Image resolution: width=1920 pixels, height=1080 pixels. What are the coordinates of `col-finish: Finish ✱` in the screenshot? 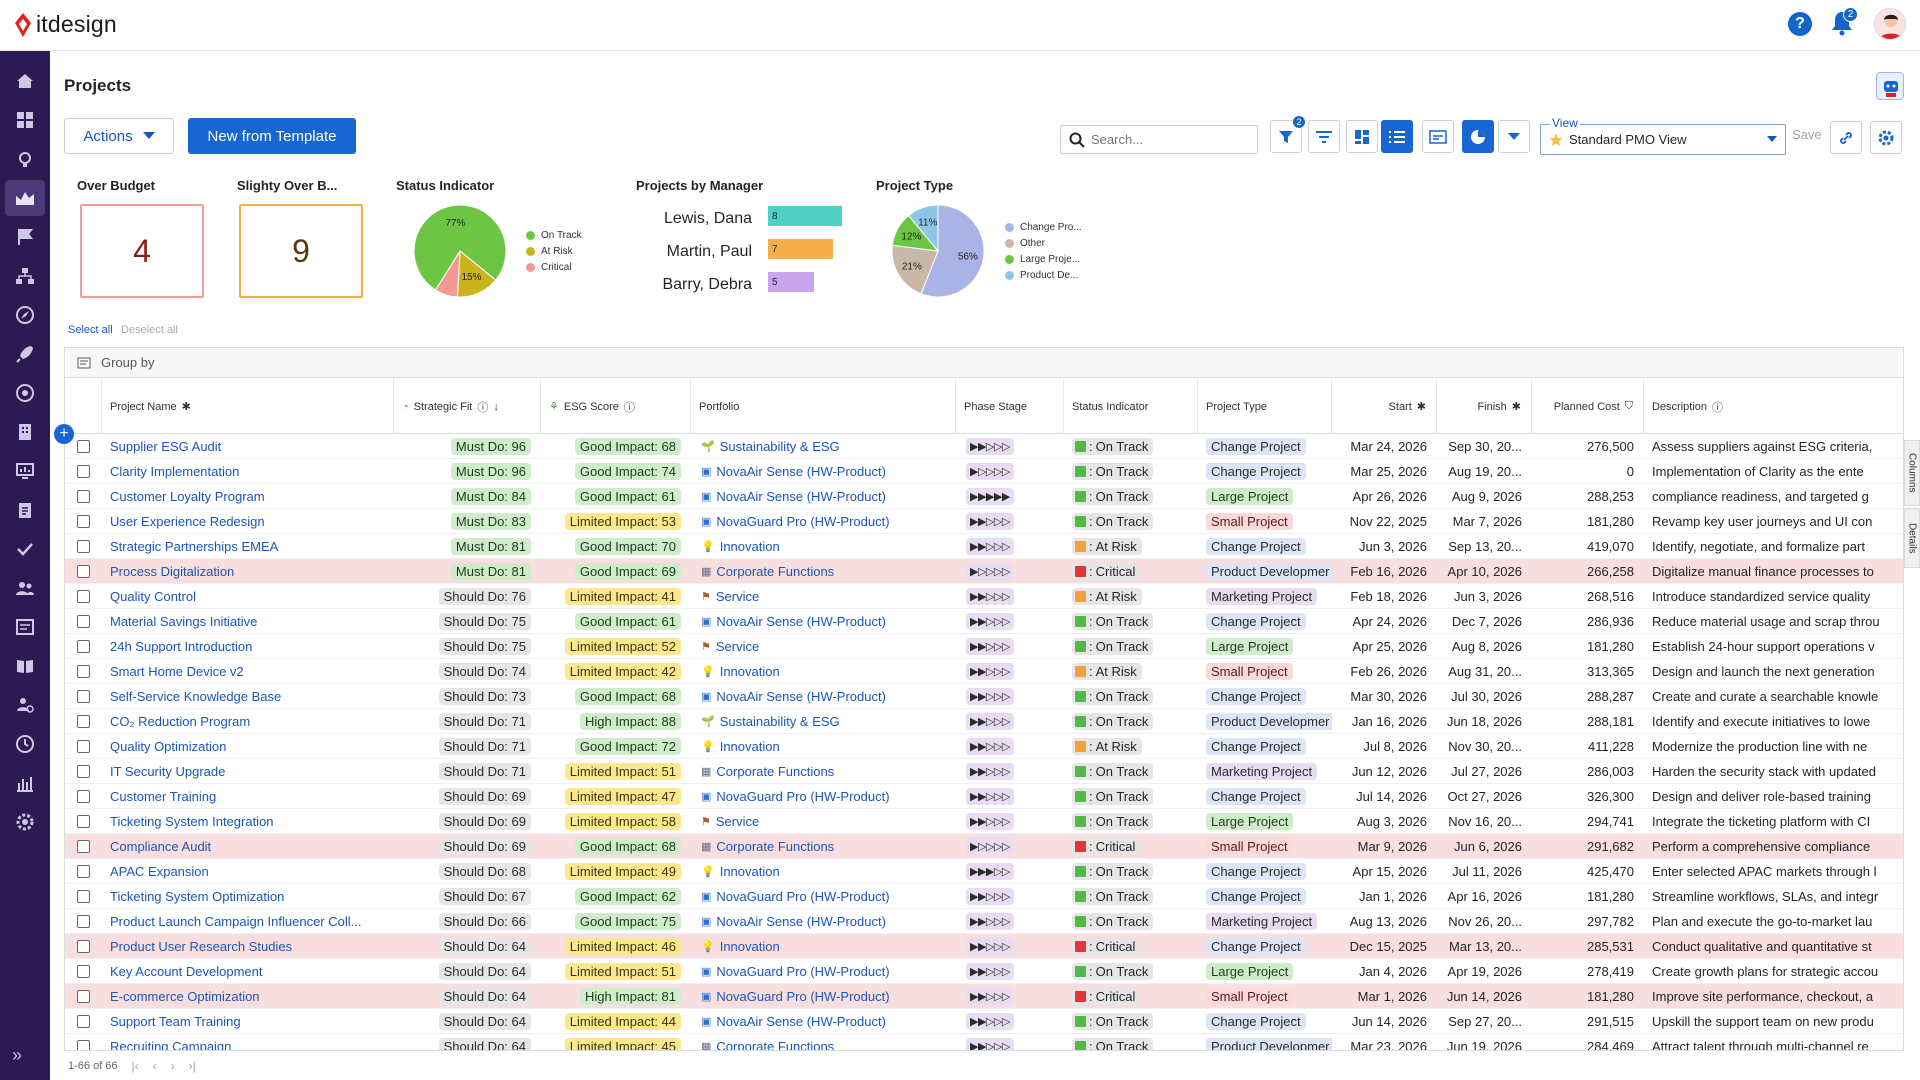 It's located at (1484, 406).